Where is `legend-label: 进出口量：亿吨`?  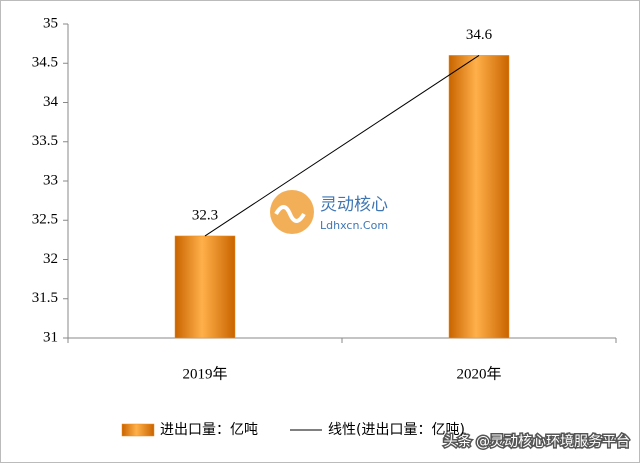
legend-label: 进出口量：亿吨 is located at coordinates (209, 430).